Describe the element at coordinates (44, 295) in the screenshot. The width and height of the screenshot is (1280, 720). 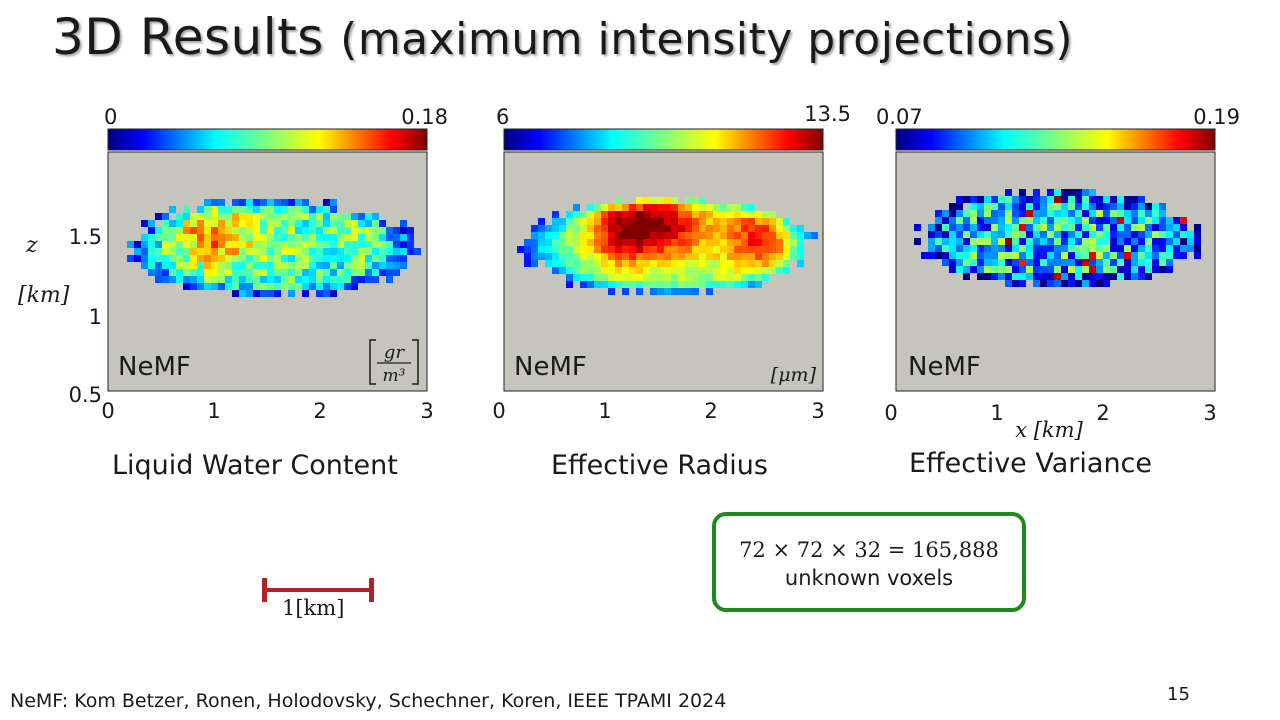
I see `y-label-unit: [km]` at that location.